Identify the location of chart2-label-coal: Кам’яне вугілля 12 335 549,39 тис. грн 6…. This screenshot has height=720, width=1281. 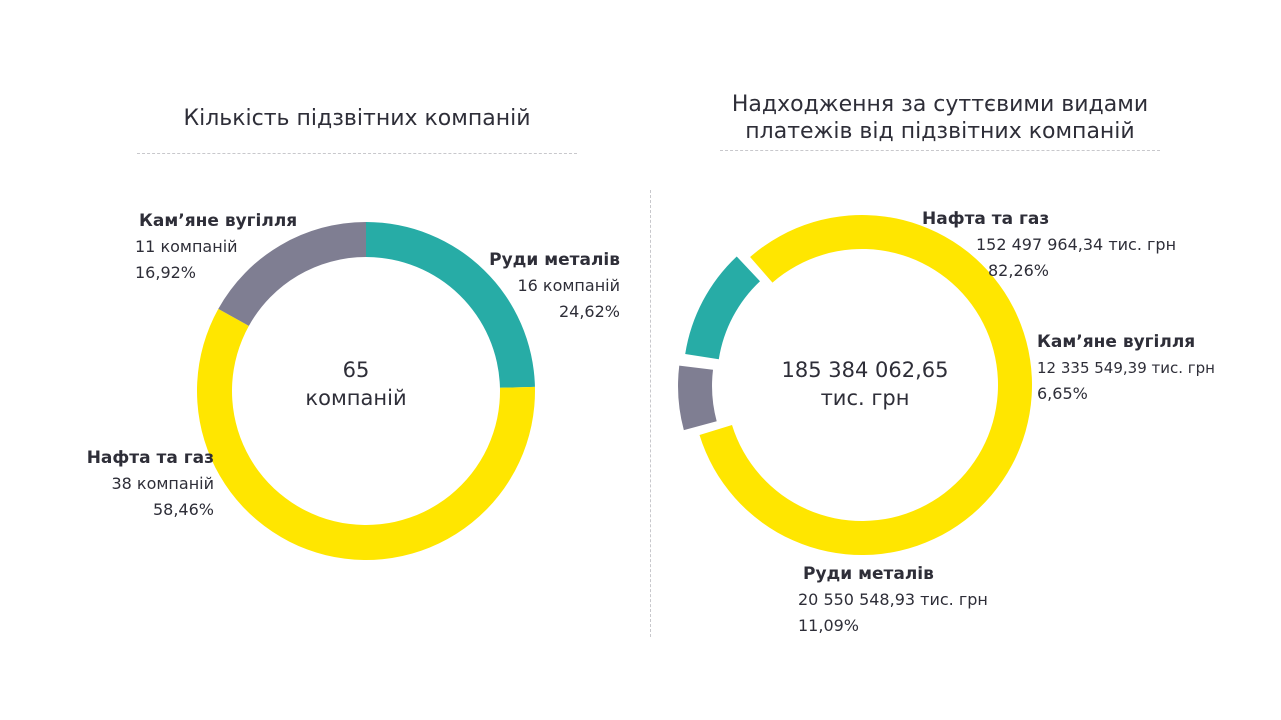
(1126, 368).